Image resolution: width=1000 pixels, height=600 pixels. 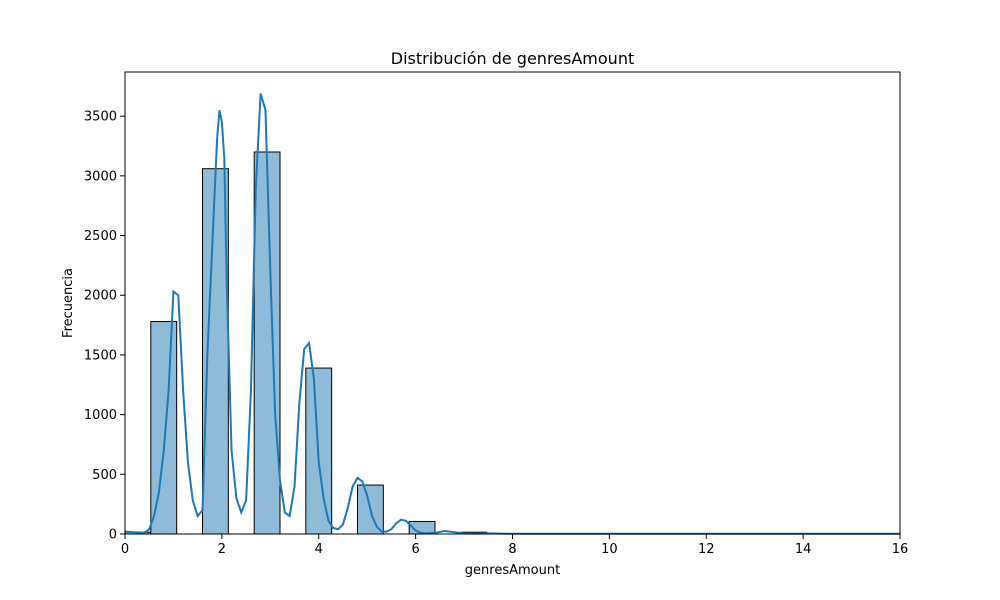 I want to click on y-axis-ticks: 0 500 1000 1500 2000 2500 3000 3500, so click(x=104, y=326).